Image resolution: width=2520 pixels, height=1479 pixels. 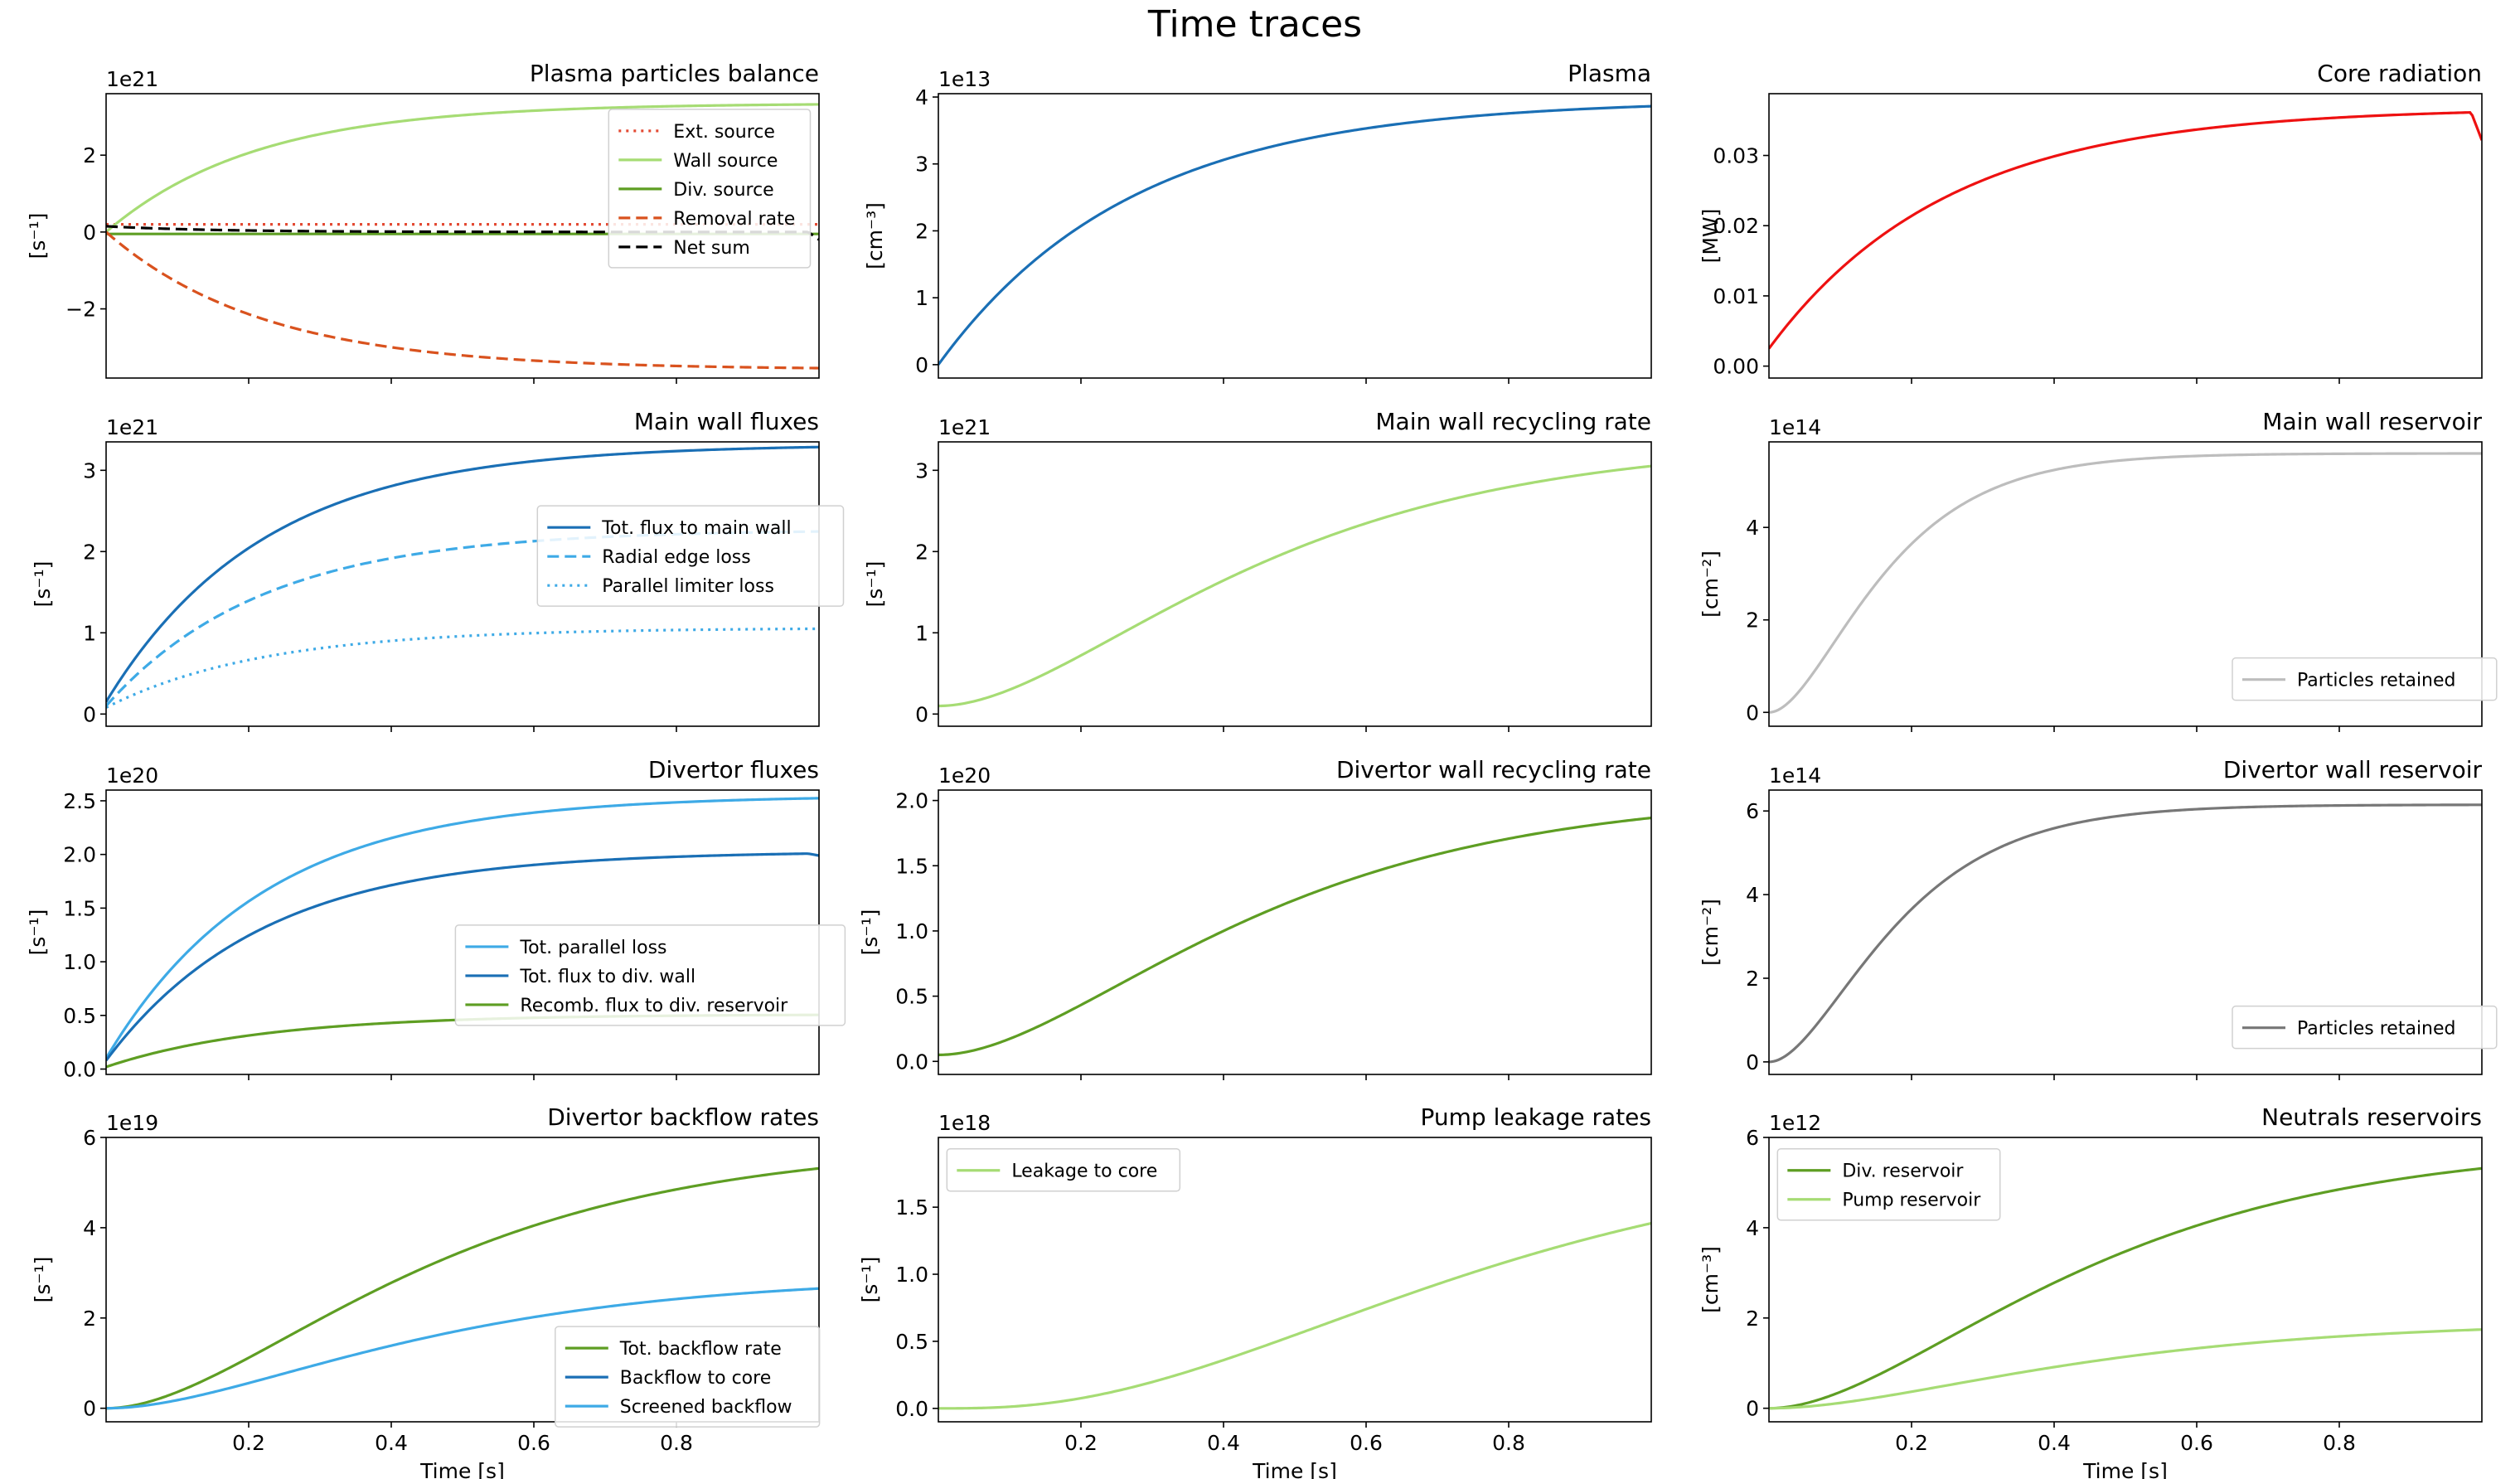 I want to click on panel-title: Core radiation, so click(x=2399, y=74).